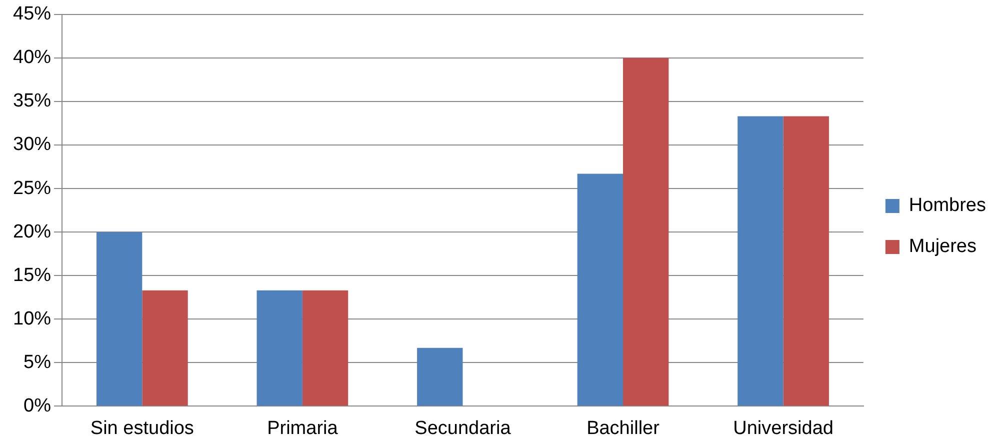 The width and height of the screenshot is (1000, 445). What do you see at coordinates (38, 405) in the screenshot?
I see `y-tick-label: 0%` at bounding box center [38, 405].